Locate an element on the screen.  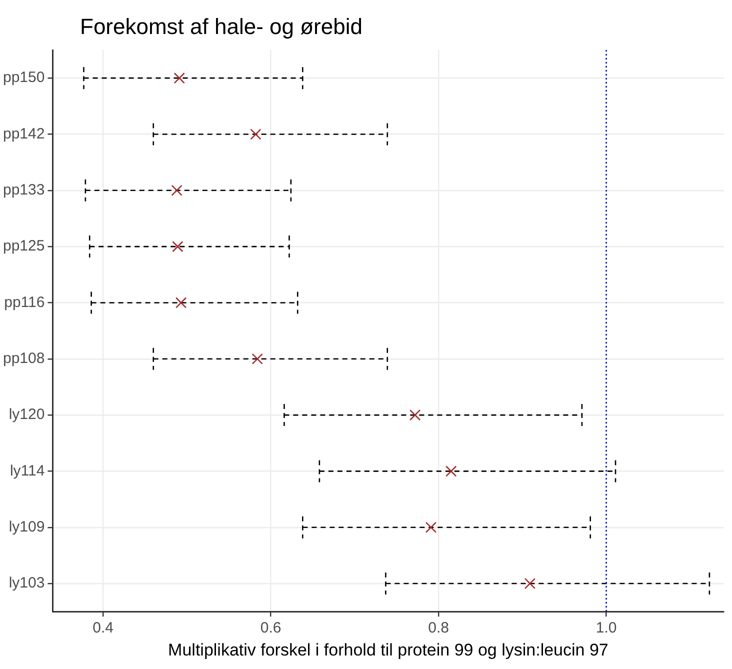
x-axis-title: Multiplikativ forskel i forhold til protein 99 og lysin:leucin 97 is located at coordinates (388, 650).